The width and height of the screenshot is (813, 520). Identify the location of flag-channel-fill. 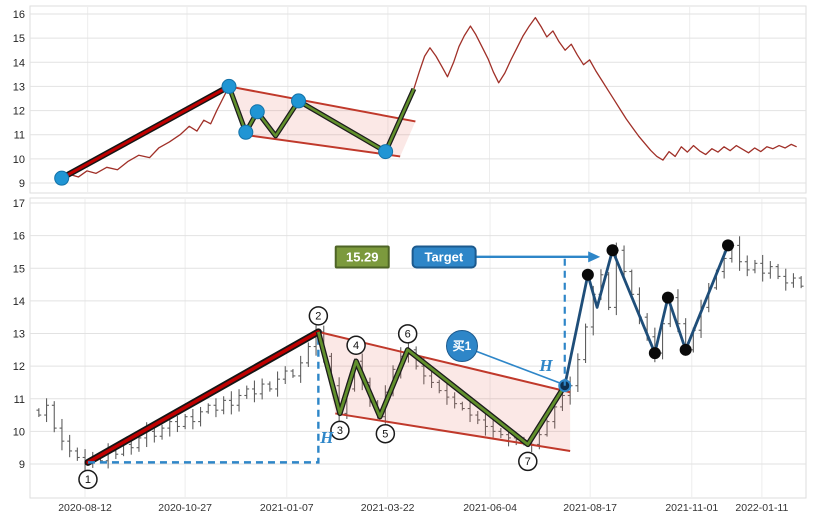
(444, 391).